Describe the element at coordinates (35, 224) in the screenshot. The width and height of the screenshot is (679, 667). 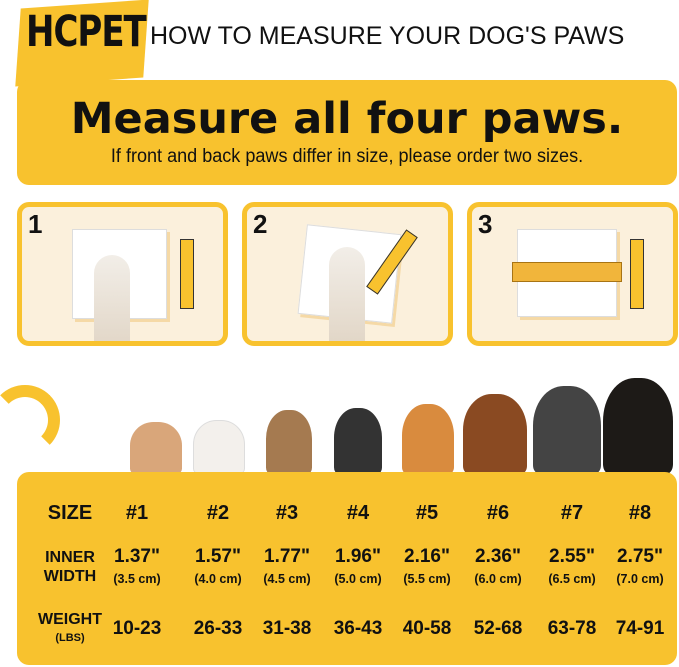
I see `step-number: 1` at that location.